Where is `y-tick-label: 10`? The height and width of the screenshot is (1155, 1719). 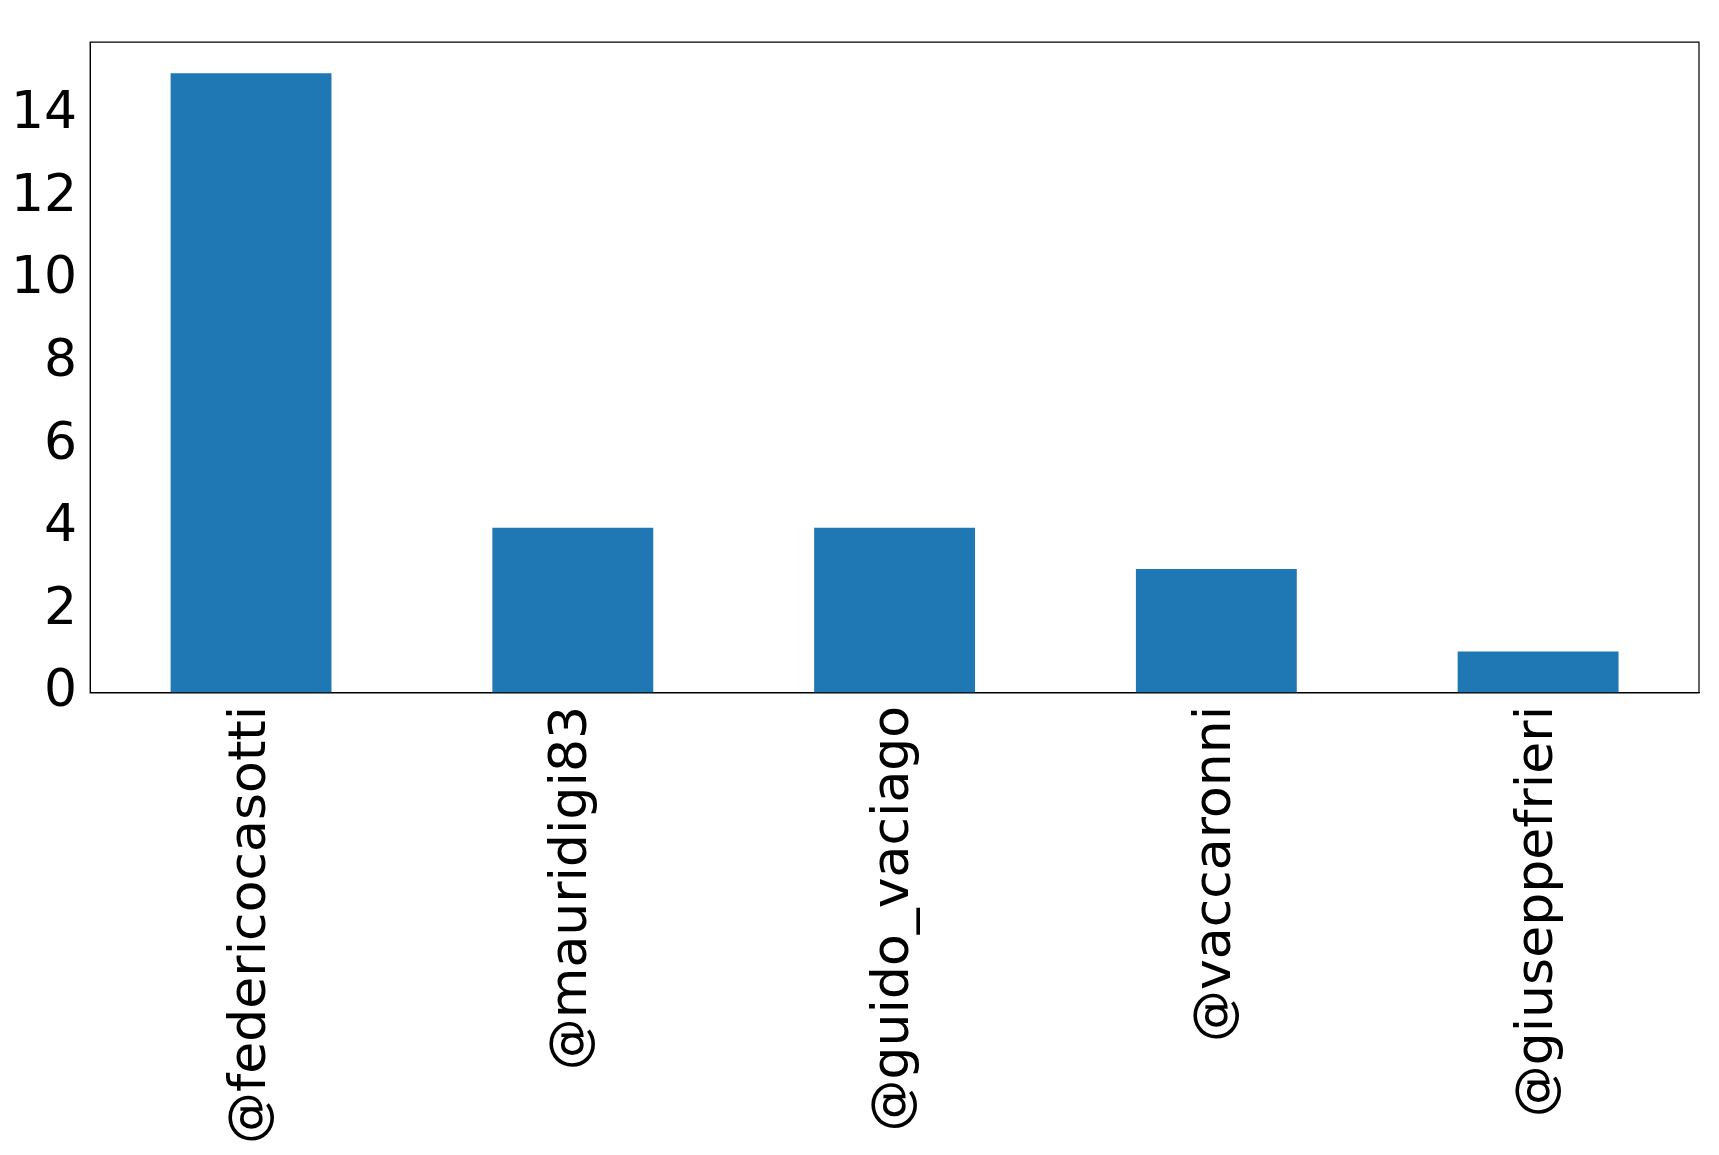 y-tick-label: 10 is located at coordinates (44, 275).